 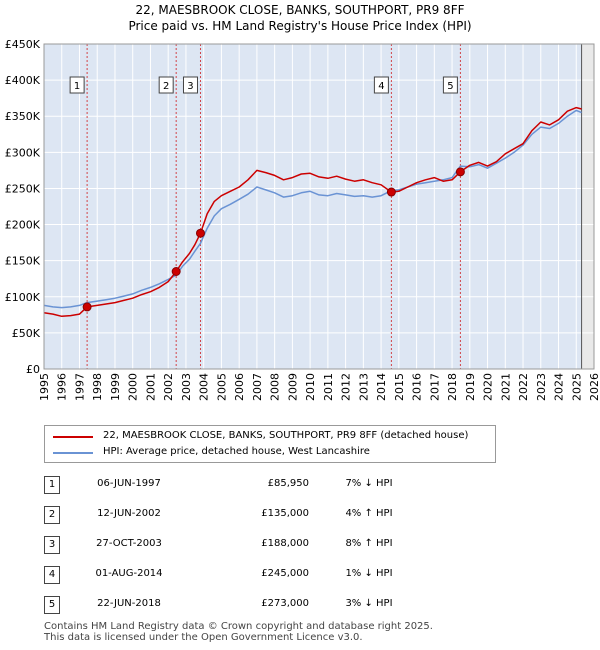 I want to click on marker-label: 5, so click(x=52, y=605).